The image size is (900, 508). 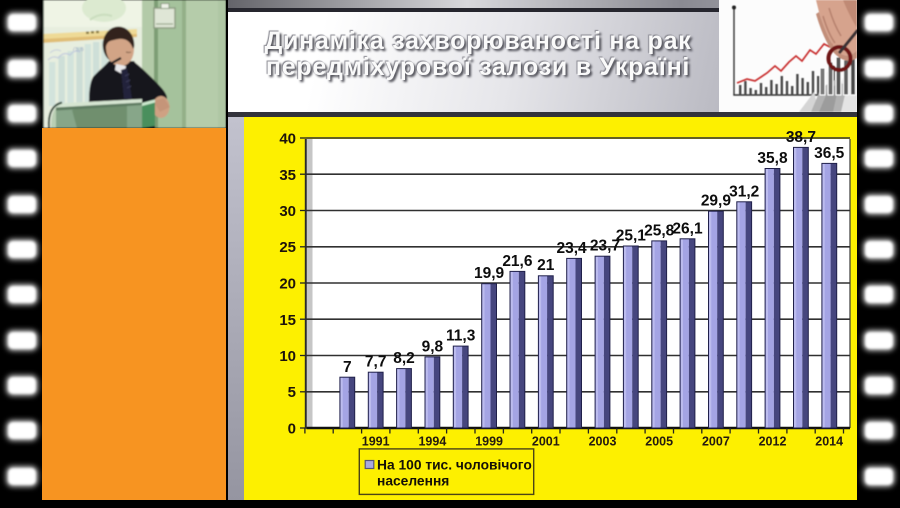 I want to click on svg-text: 35,8, so click(x=772, y=158).